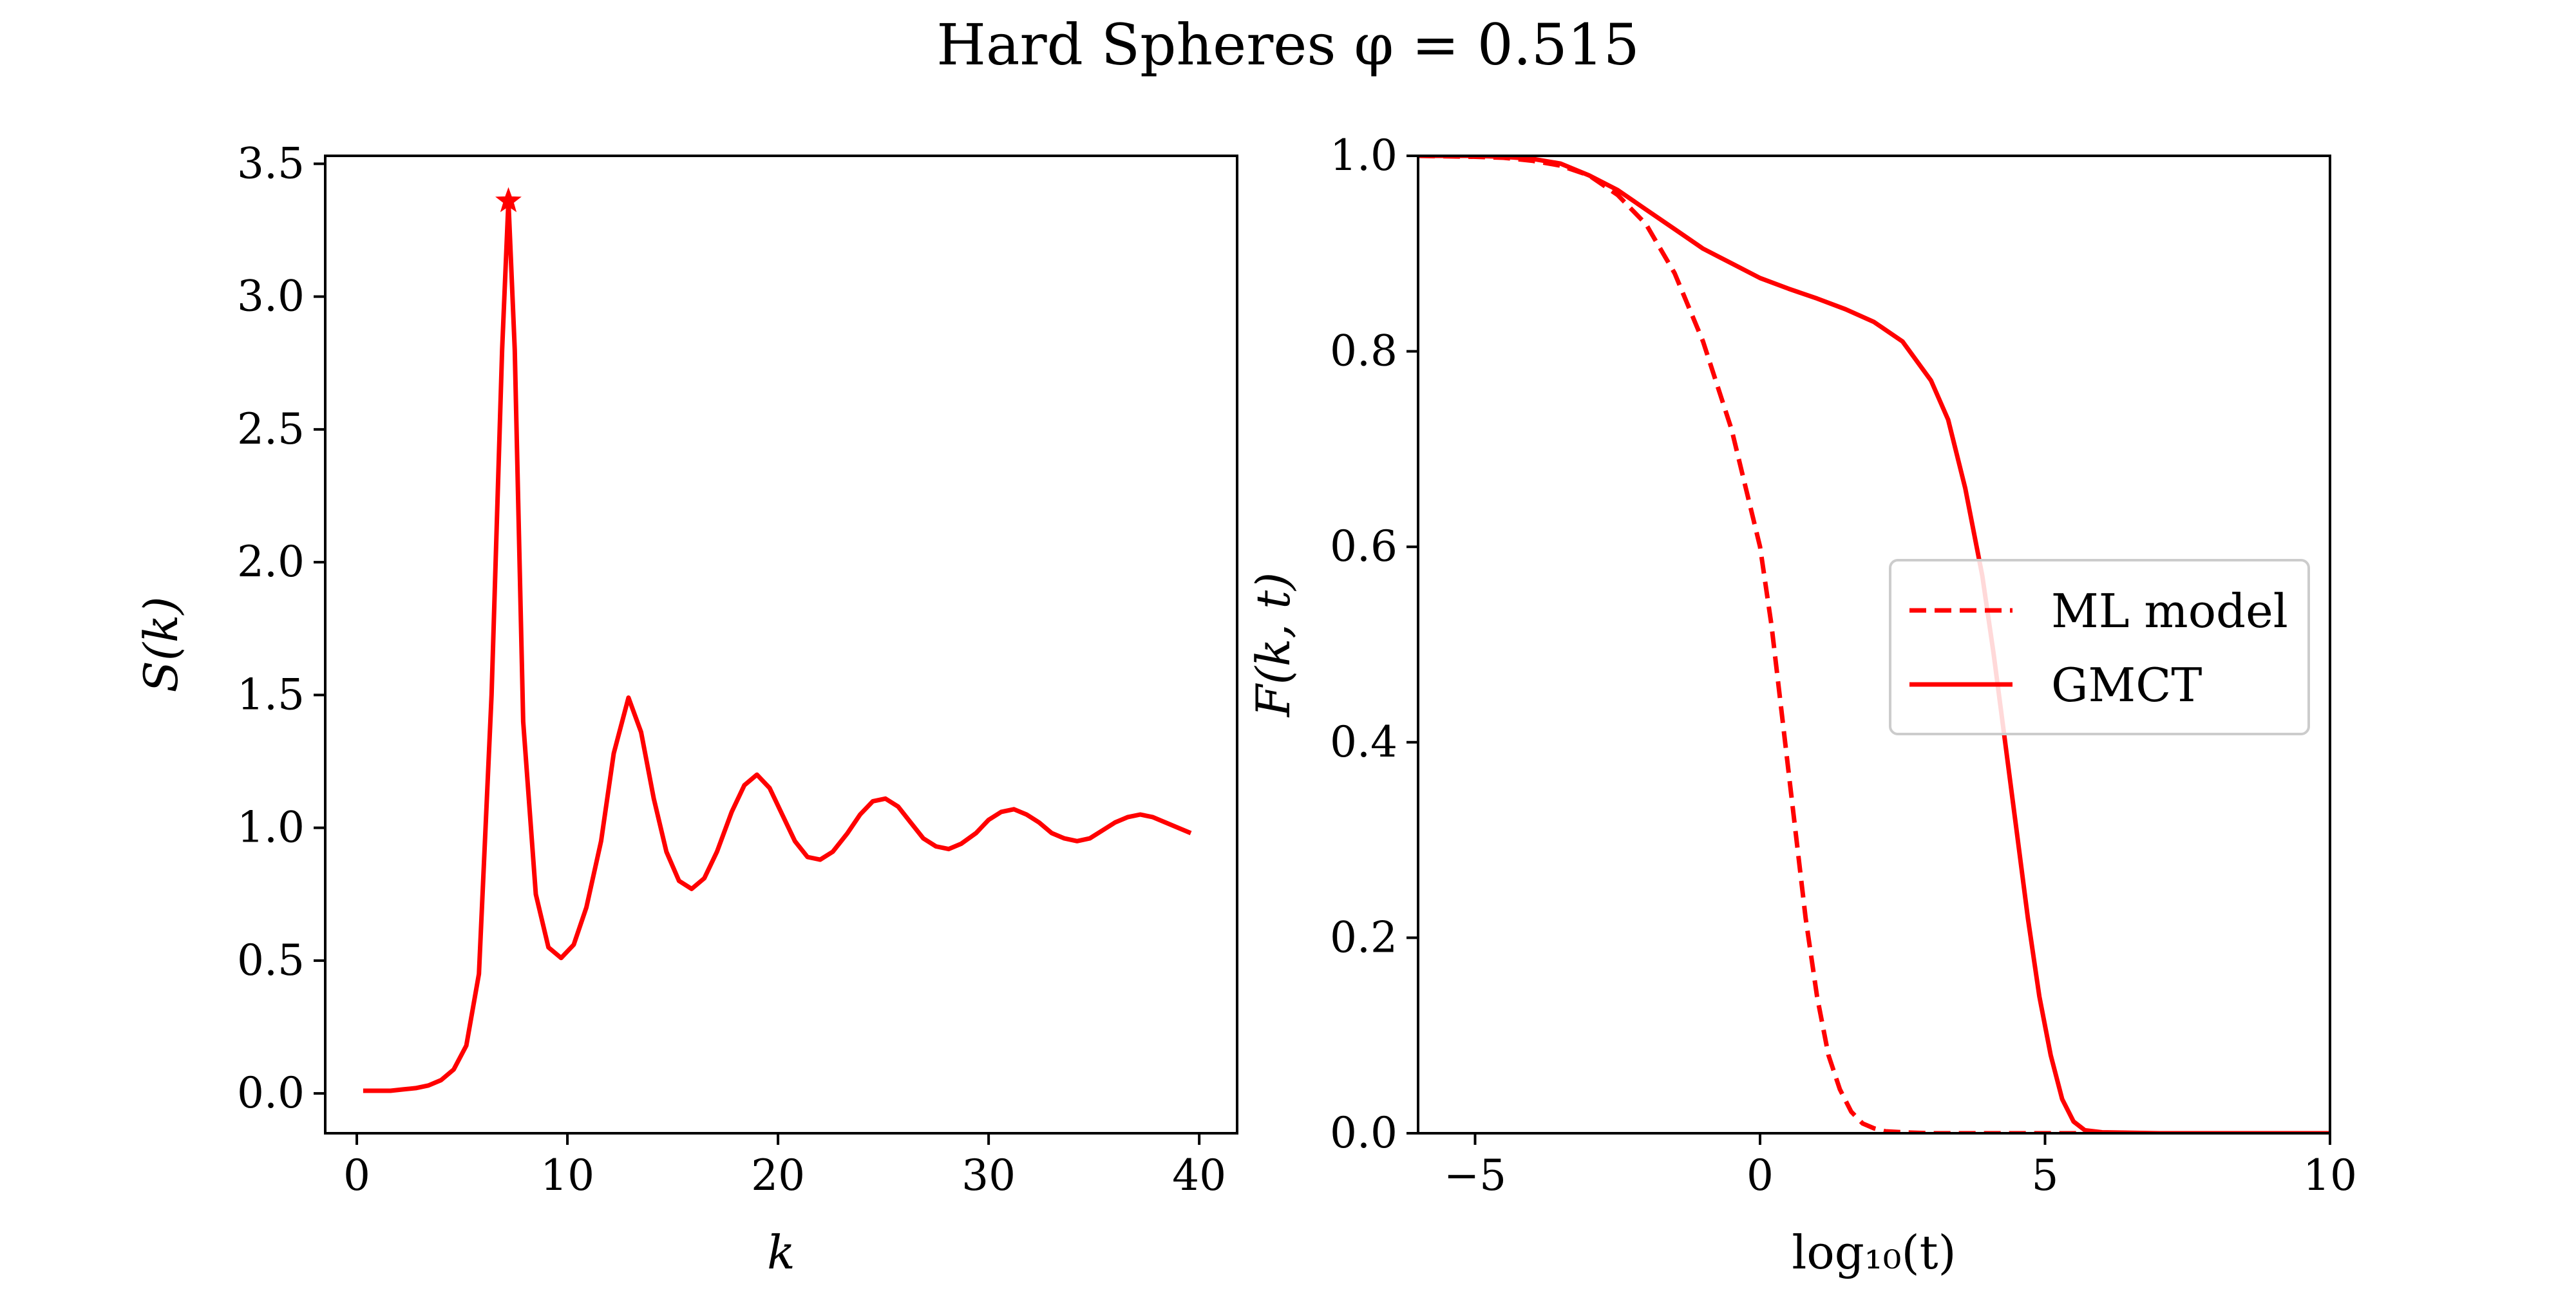 This screenshot has width=2576, height=1291. Describe the element at coordinates (778, 1175) in the screenshot. I see `sk-x-tick-label: 20` at that location.